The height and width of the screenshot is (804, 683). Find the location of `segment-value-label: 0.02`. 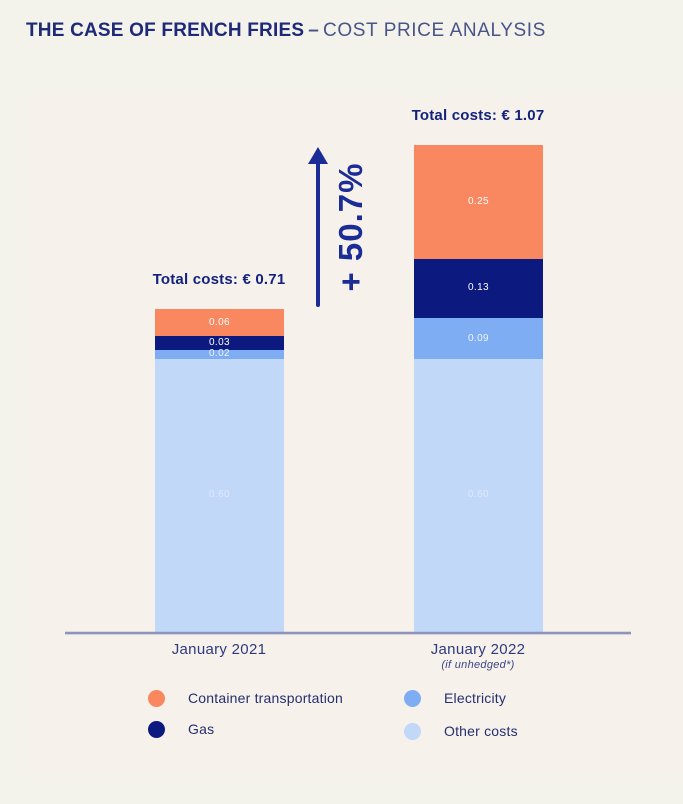

segment-value-label: 0.02 is located at coordinates (219, 354).